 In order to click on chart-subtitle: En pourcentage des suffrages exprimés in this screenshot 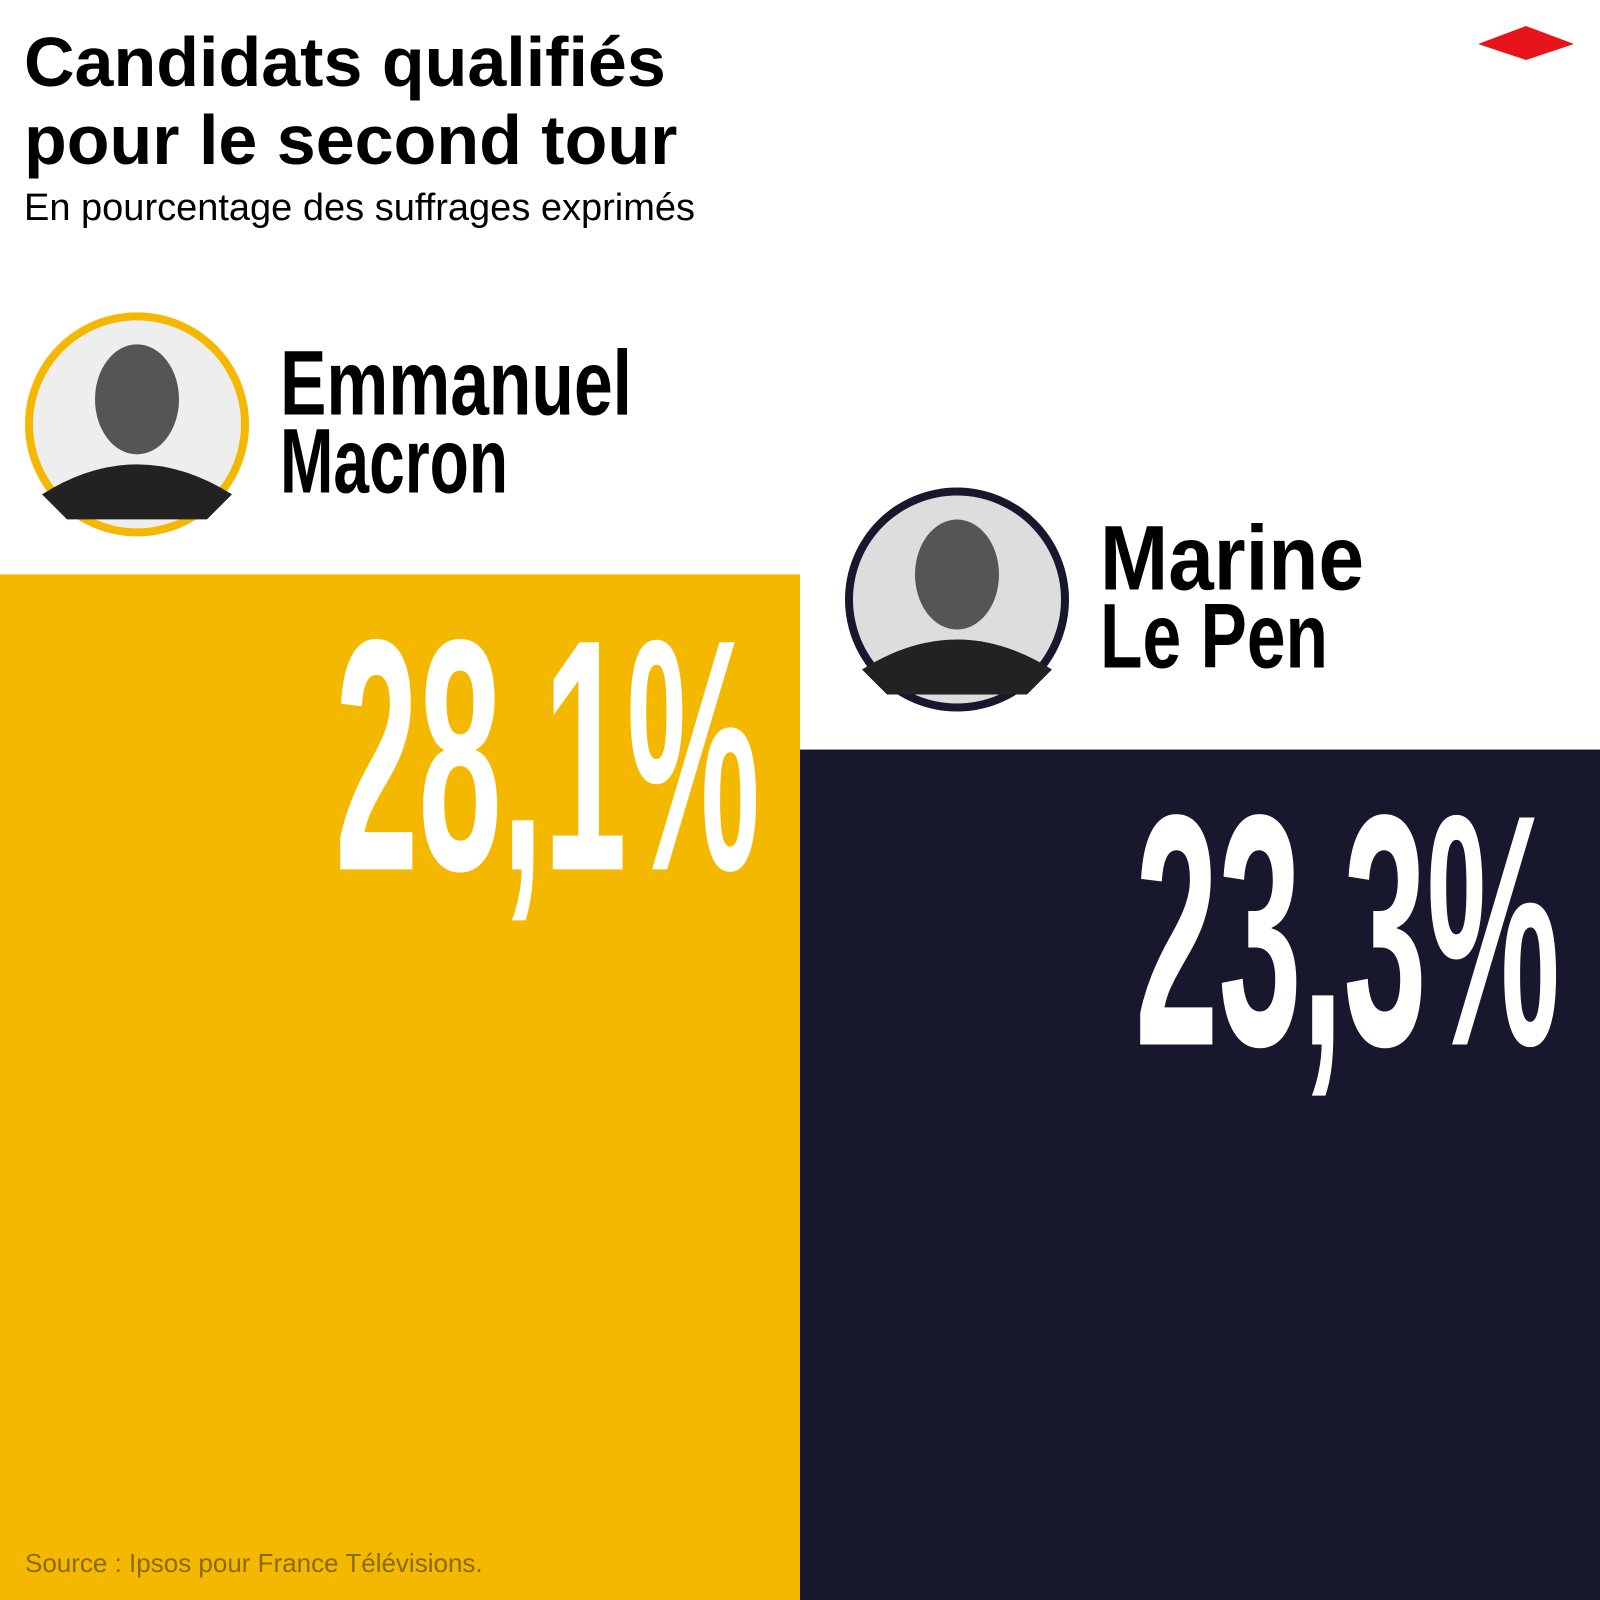, I will do `click(359, 208)`.